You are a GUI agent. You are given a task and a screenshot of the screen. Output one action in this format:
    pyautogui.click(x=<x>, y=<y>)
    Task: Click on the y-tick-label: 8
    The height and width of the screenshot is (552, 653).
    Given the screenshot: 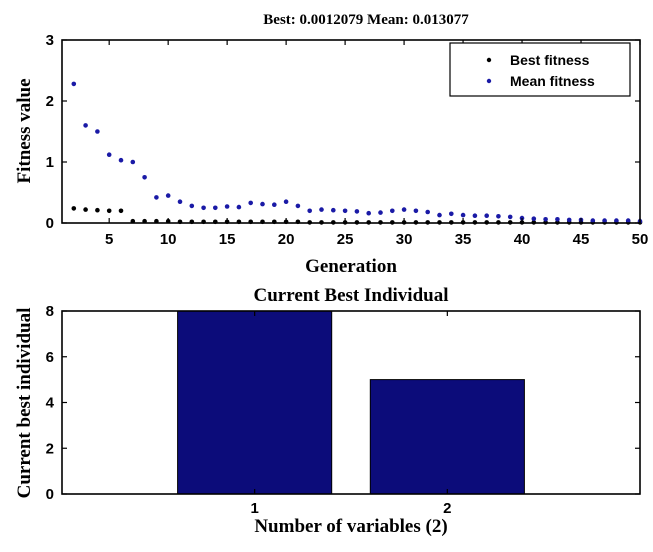 What is the action you would take?
    pyautogui.click(x=50, y=311)
    